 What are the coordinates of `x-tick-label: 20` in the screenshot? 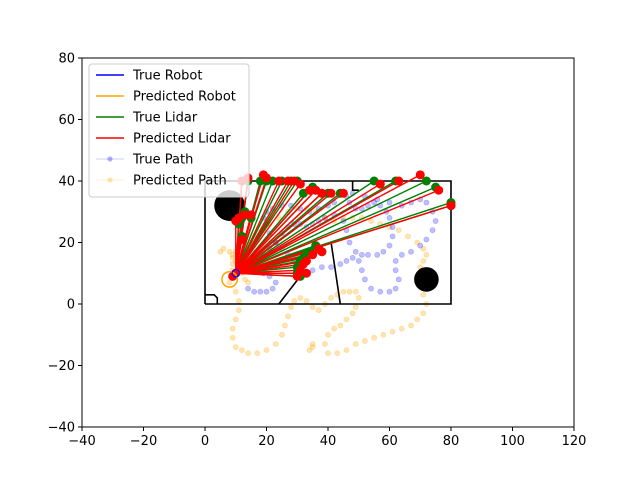 It's located at (266, 441).